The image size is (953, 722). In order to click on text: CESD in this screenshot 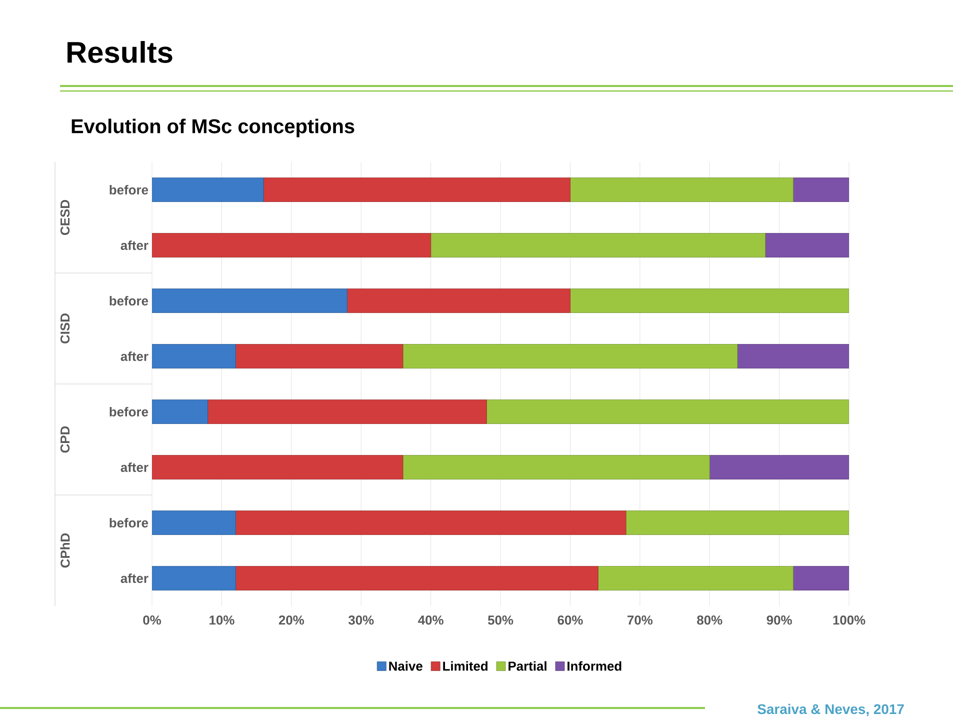, I will do `click(65, 217)`.